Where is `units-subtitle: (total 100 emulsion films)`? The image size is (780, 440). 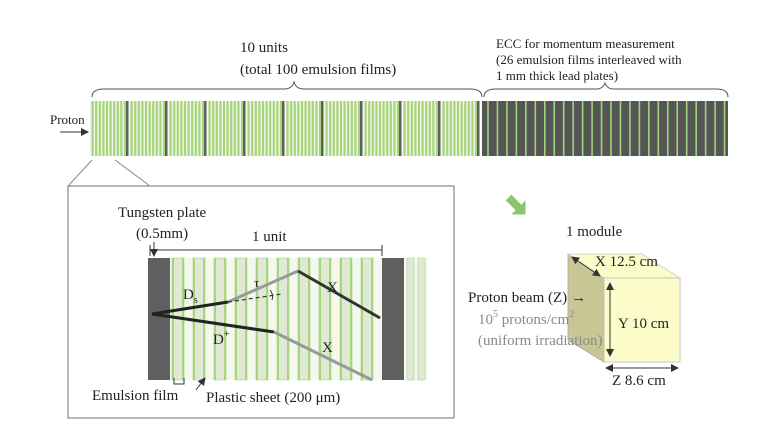
units-subtitle: (total 100 emulsion films) is located at coordinates (318, 70).